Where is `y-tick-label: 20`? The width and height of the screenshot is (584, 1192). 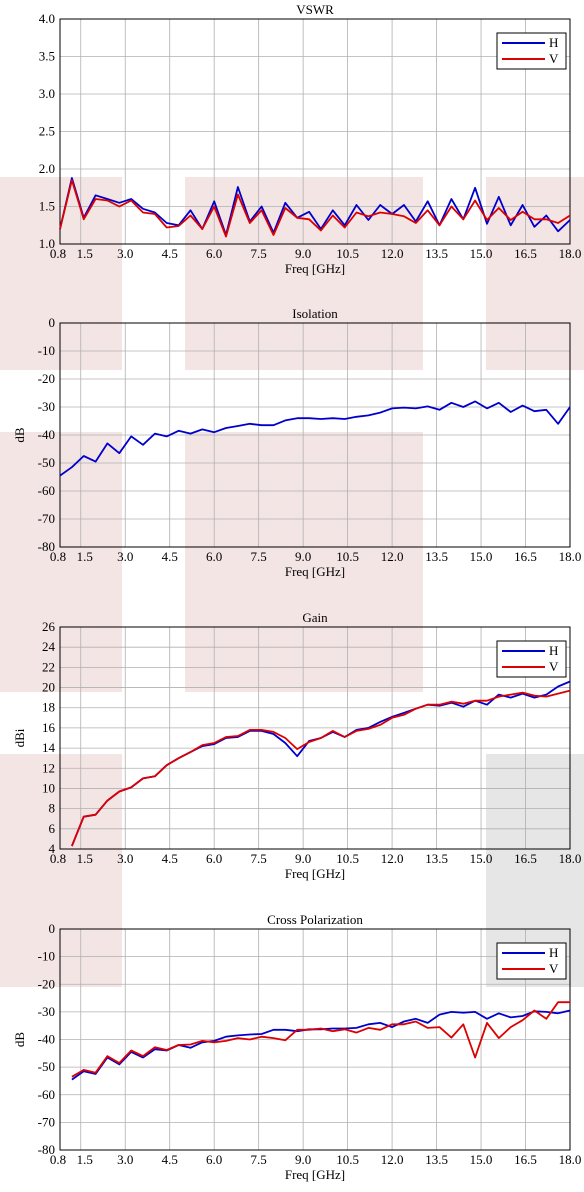 y-tick-label: 20 is located at coordinates (48, 687).